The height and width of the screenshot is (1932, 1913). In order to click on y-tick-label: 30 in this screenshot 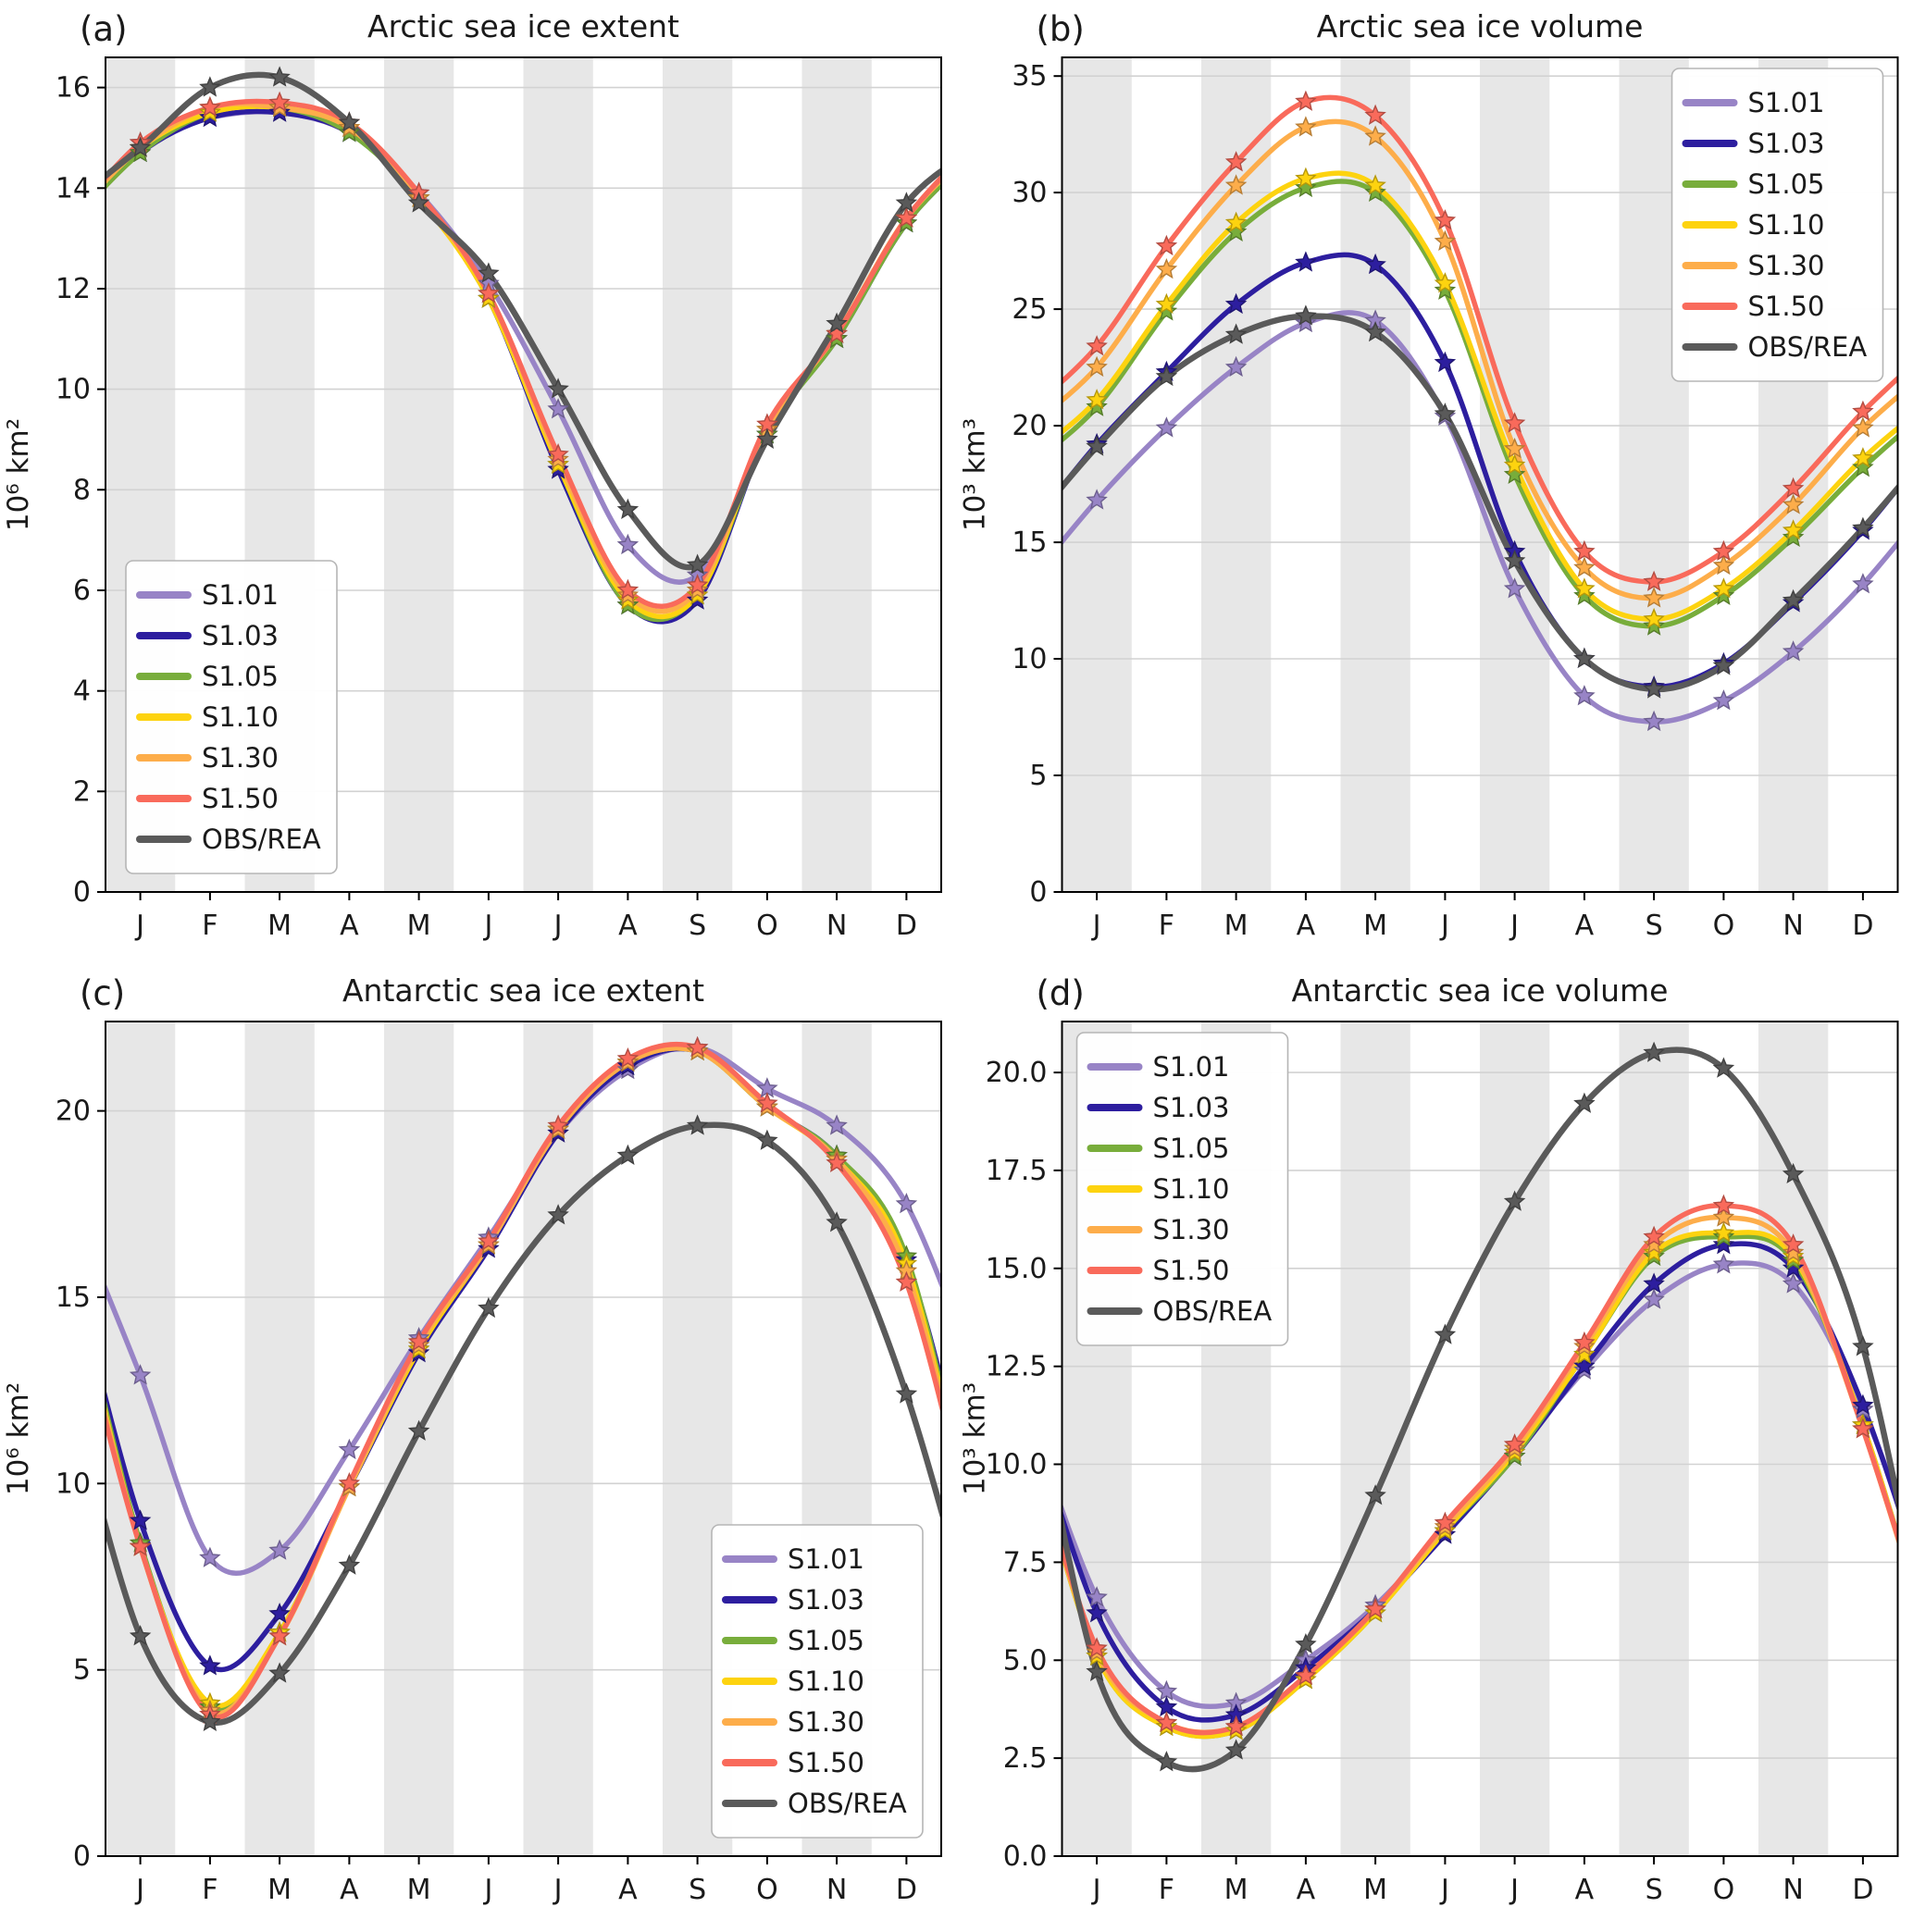, I will do `click(1029, 193)`.